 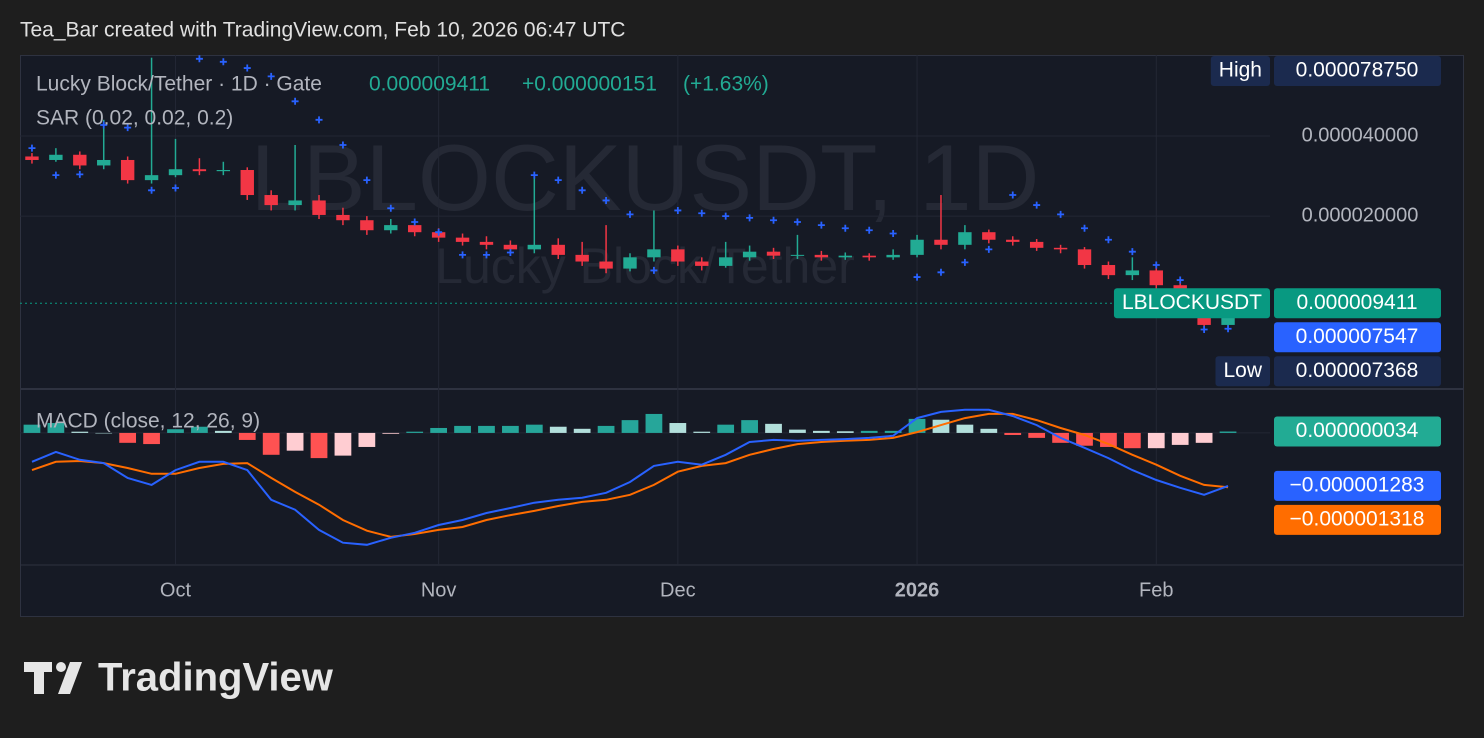 What do you see at coordinates (589, 84) in the screenshot?
I see `legend-change: +0.000000151` at bounding box center [589, 84].